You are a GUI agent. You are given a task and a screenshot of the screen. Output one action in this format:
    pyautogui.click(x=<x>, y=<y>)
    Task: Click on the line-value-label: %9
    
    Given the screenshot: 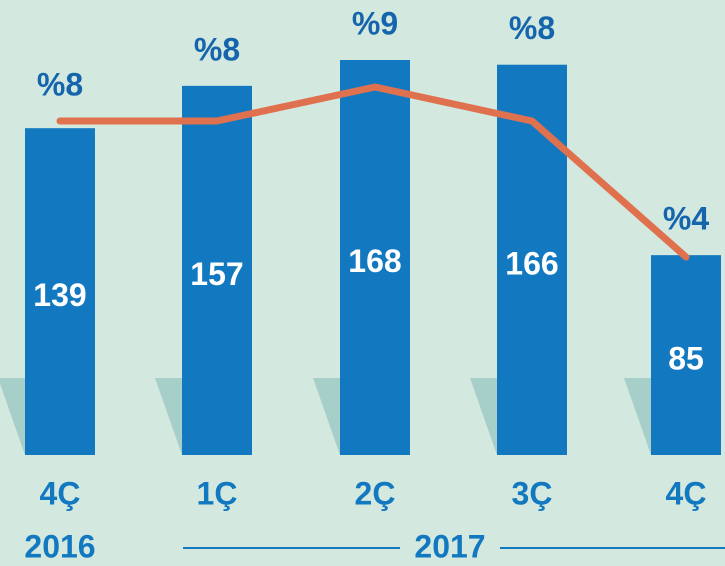 What is the action you would take?
    pyautogui.click(x=375, y=23)
    